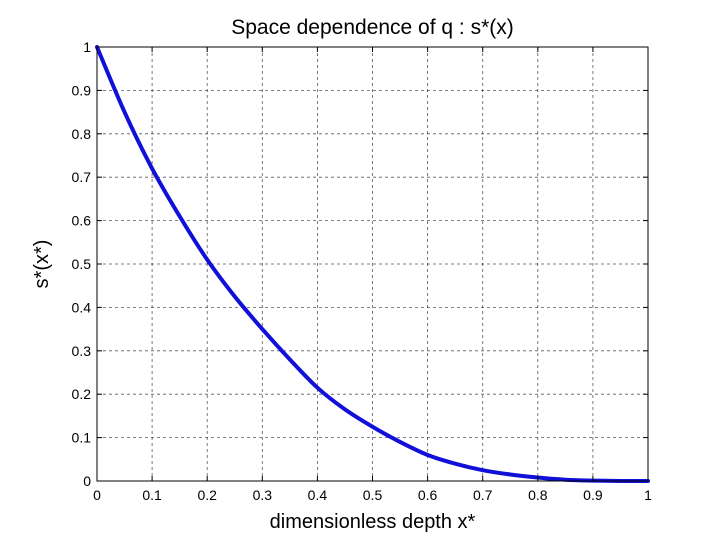  I want to click on x-tick-label: 0.1, so click(152, 495).